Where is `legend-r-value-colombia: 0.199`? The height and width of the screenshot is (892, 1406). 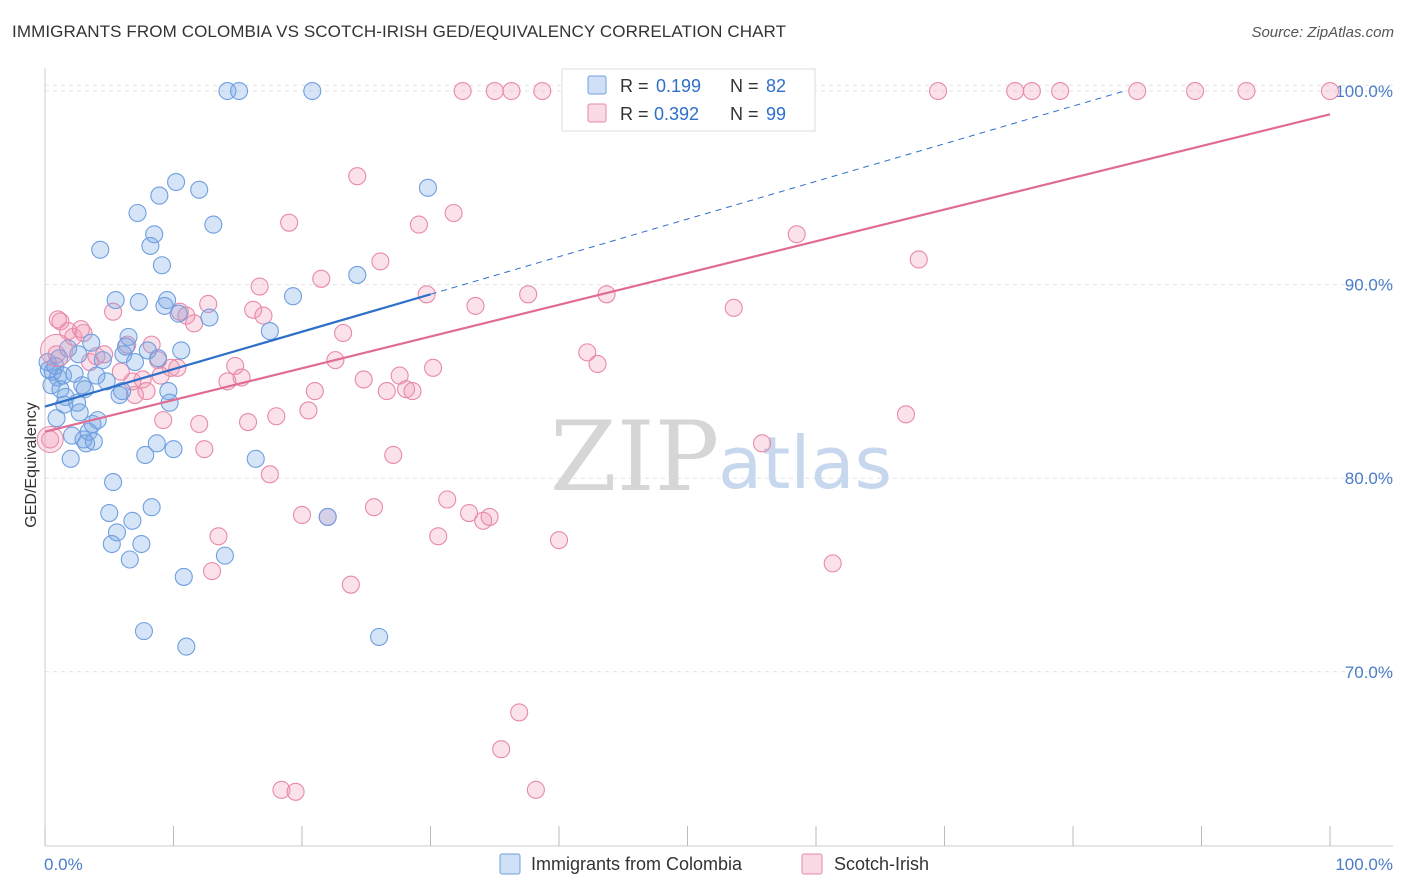
legend-r-value-colombia: 0.199 is located at coordinates (678, 86).